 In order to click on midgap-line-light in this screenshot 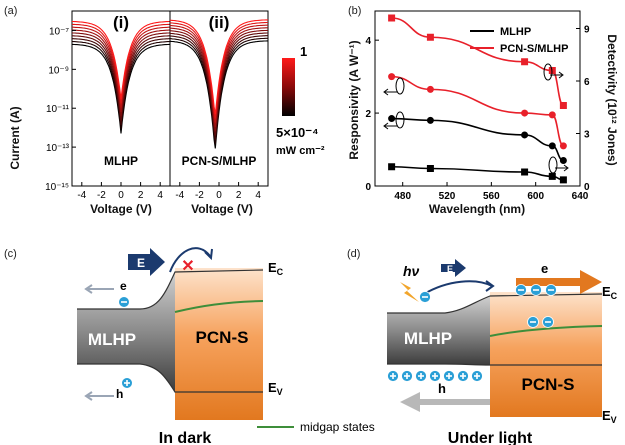, I will do `click(546, 331)`.